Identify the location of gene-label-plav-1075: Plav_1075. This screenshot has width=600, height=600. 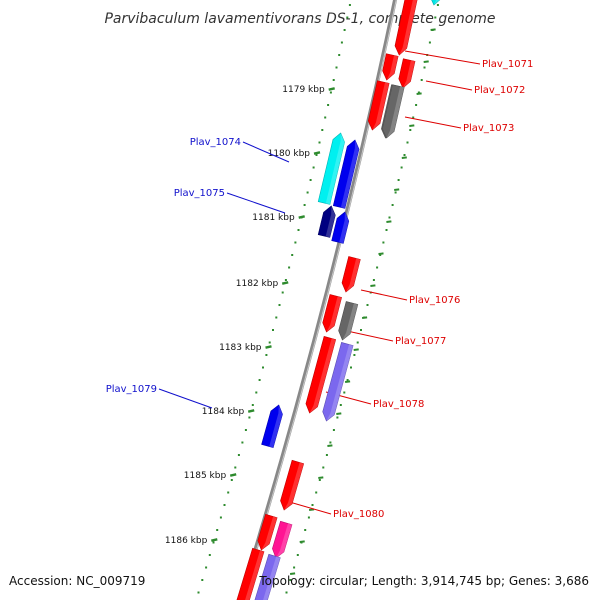
(199, 193).